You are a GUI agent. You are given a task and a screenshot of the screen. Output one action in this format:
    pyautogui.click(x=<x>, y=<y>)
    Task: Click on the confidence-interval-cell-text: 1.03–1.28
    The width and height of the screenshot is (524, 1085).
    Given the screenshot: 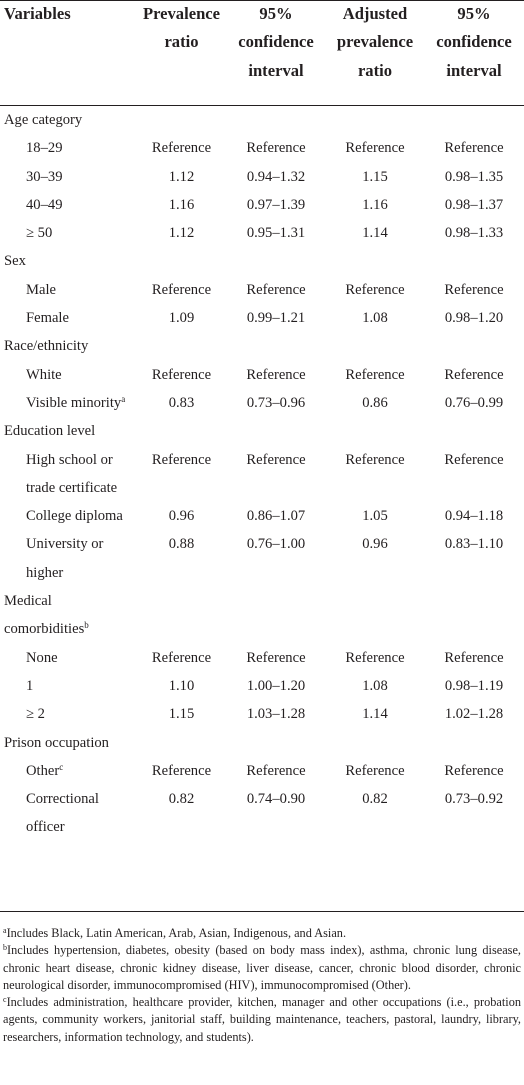 What is the action you would take?
    pyautogui.click(x=276, y=714)
    